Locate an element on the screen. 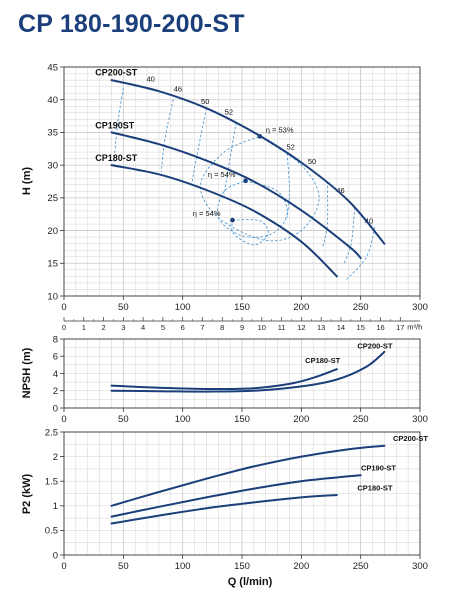 Image resolution: width=456 pixels, height=611 pixels. secondary-tick-label: 8 is located at coordinates (222, 327).